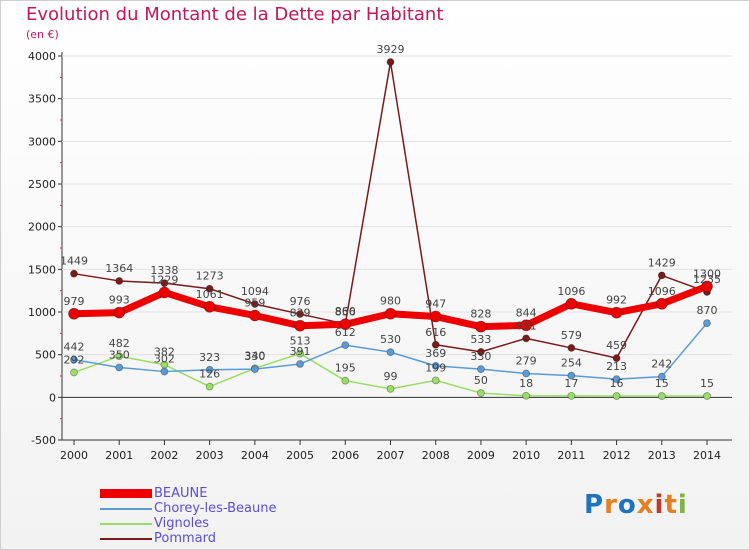  What do you see at coordinates (126, 493) in the screenshot?
I see `legend-swatch-beaune` at bounding box center [126, 493].